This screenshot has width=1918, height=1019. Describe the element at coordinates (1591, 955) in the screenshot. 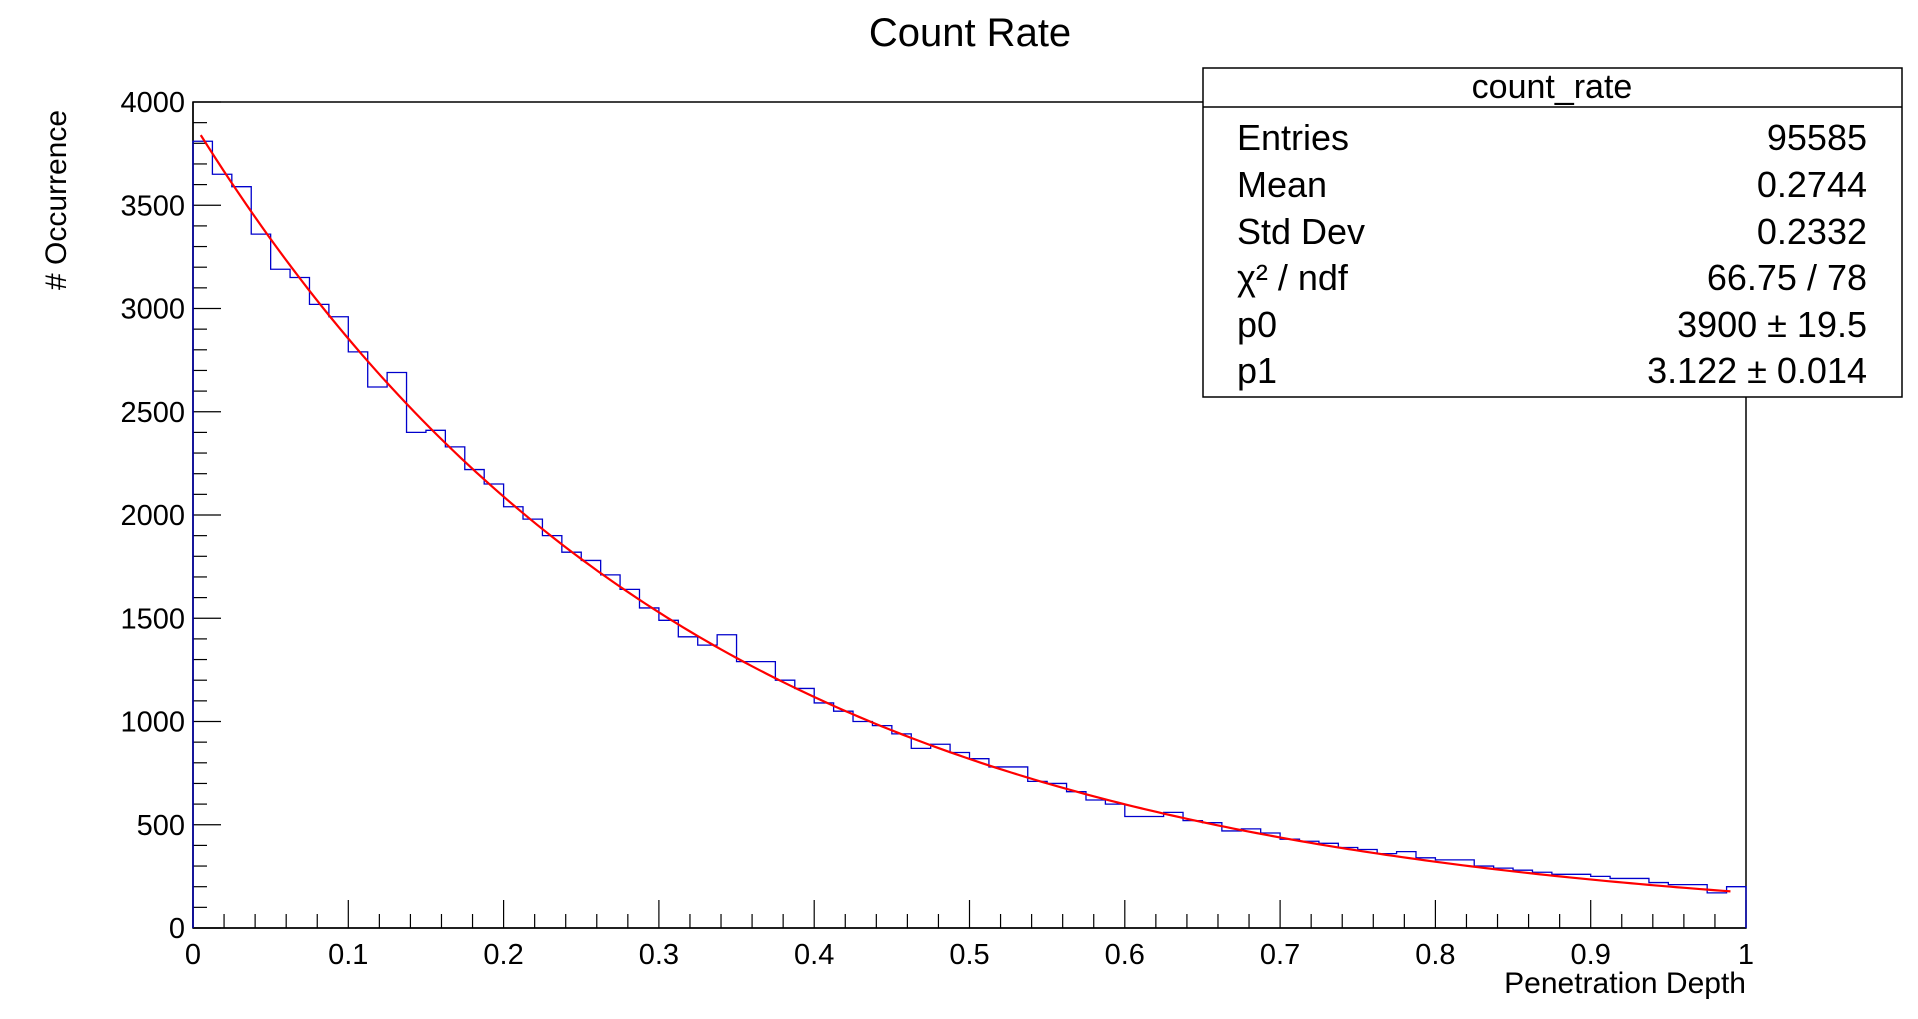

I see `x-tick-label: 0.9` at that location.